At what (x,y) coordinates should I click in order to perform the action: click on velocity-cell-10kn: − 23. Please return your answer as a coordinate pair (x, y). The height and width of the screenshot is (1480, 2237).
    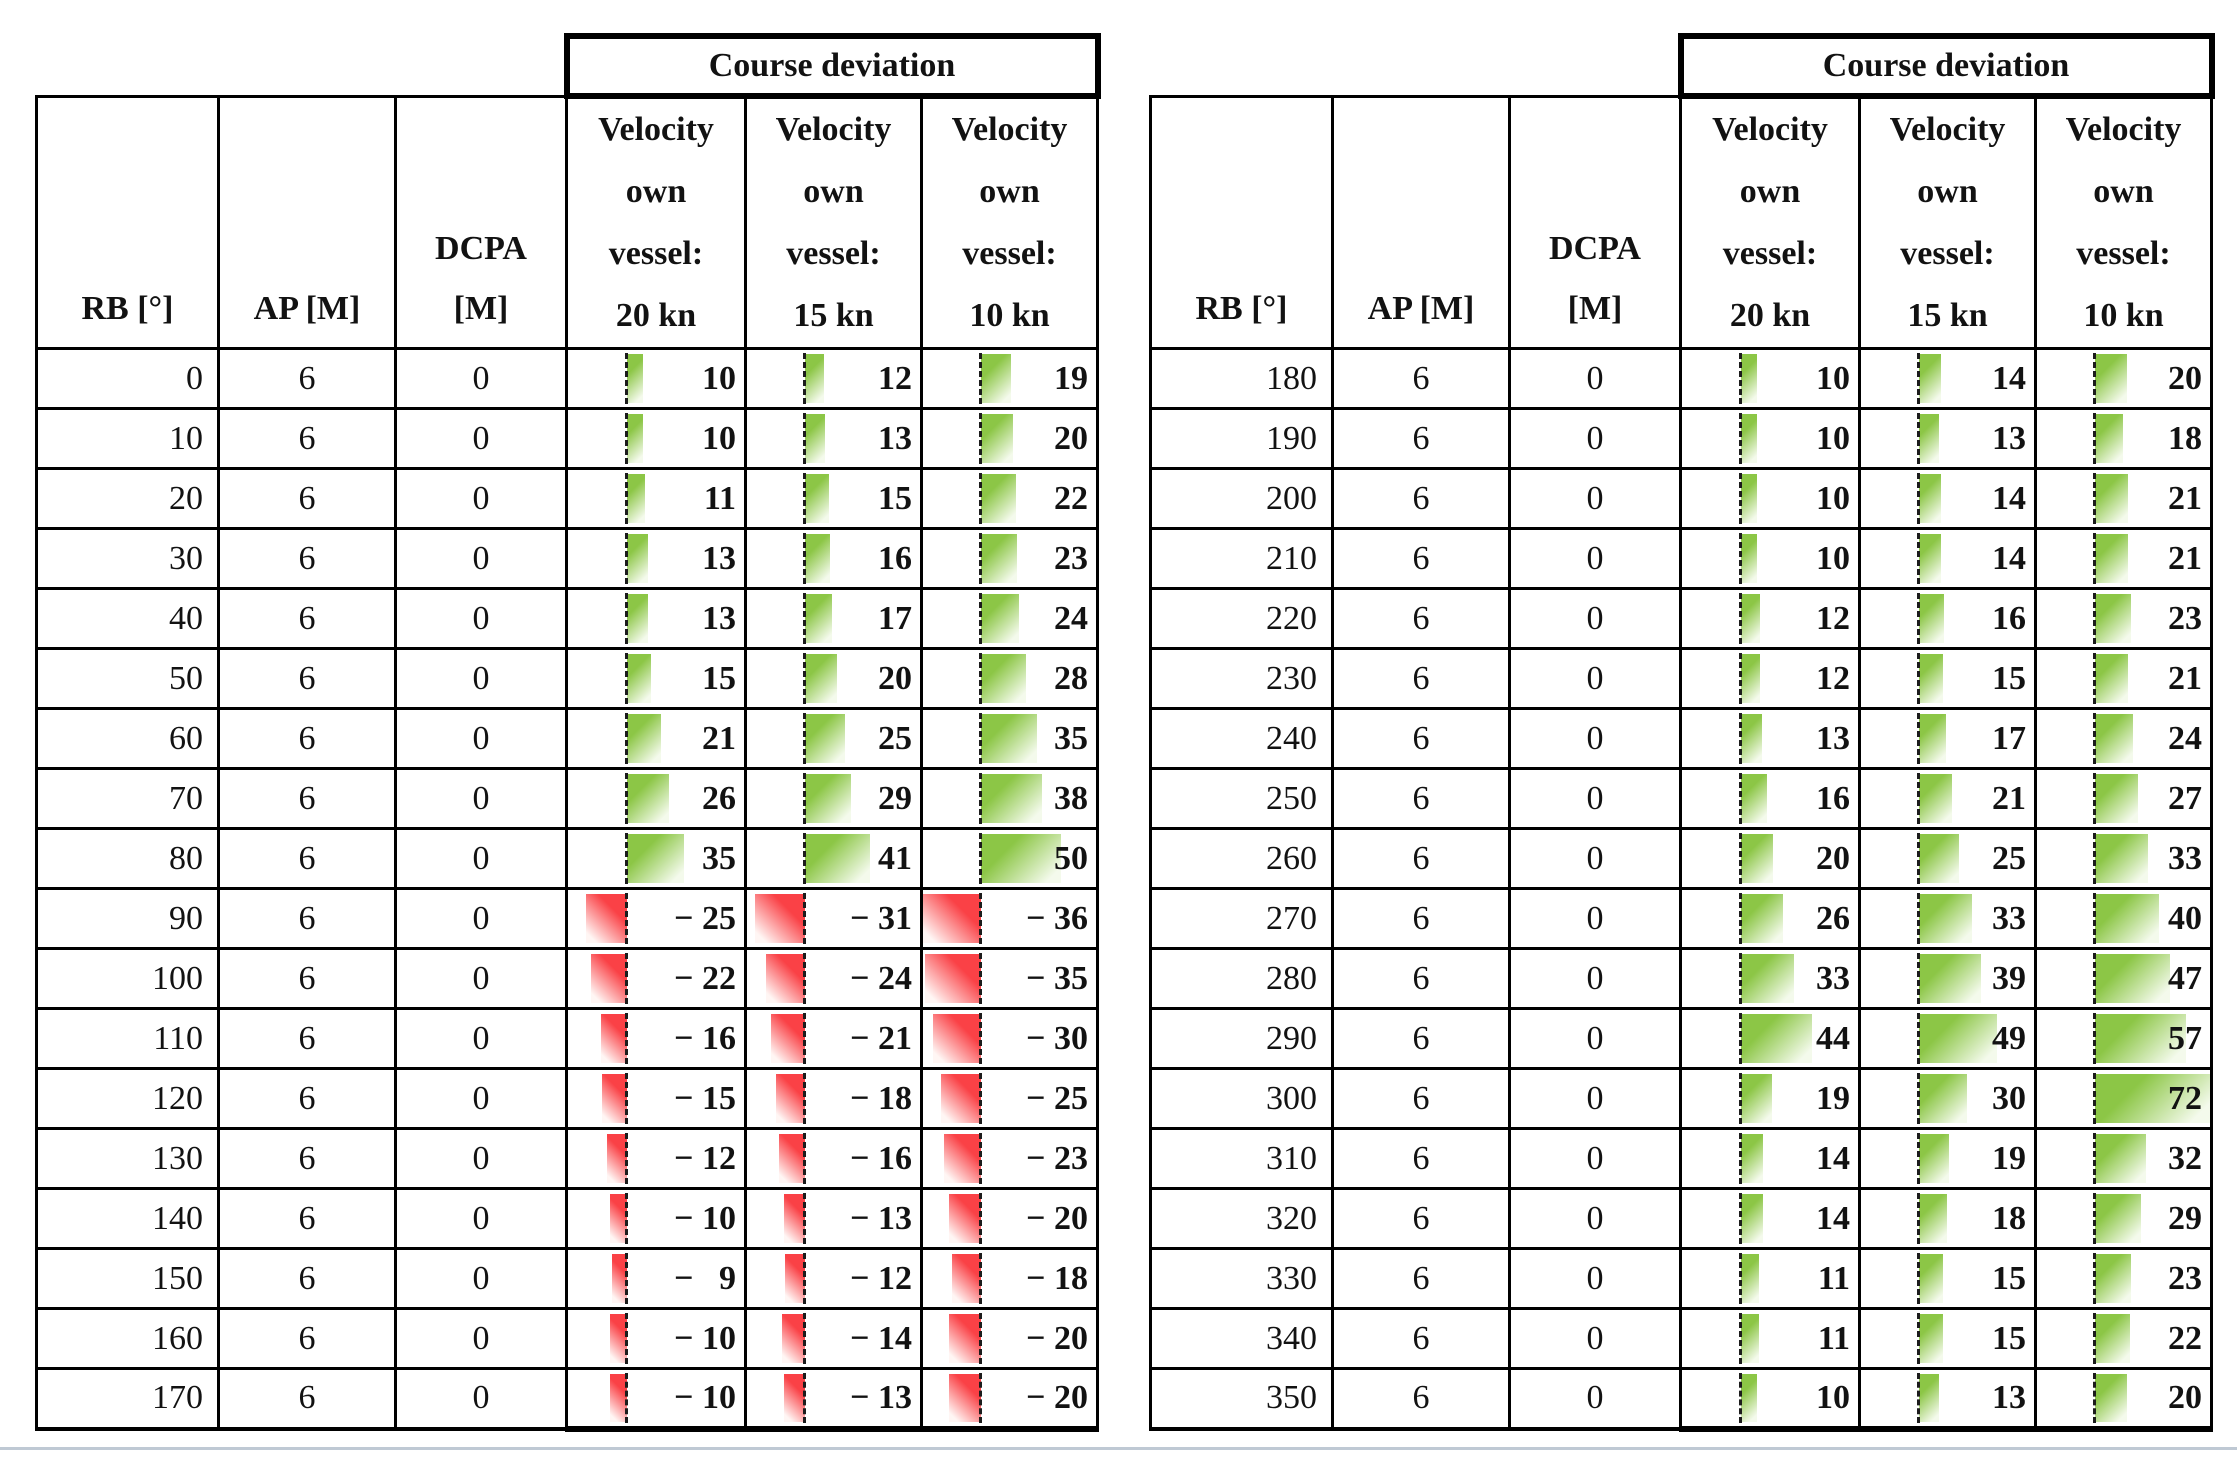
    Looking at the image, I should click on (1009, 1158).